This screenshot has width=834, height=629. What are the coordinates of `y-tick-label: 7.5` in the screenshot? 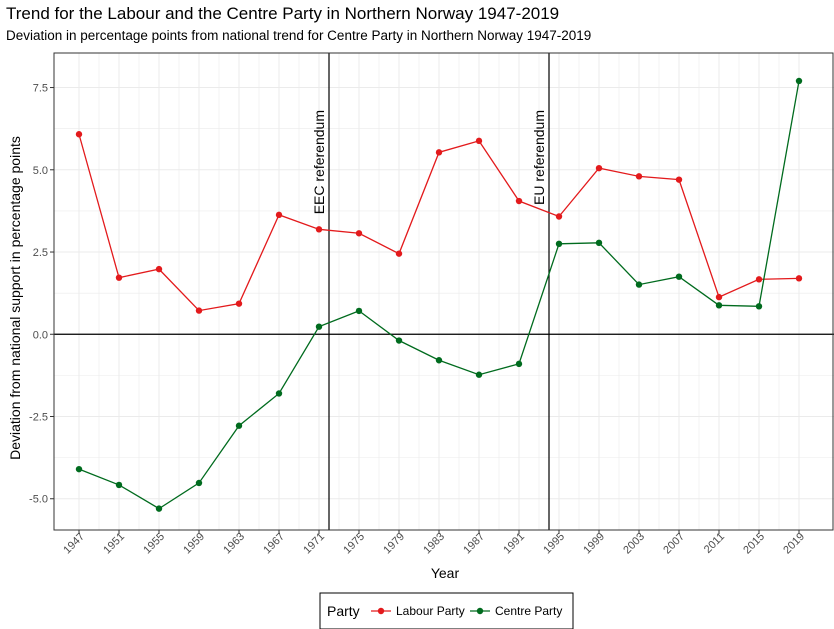 It's located at (40, 89).